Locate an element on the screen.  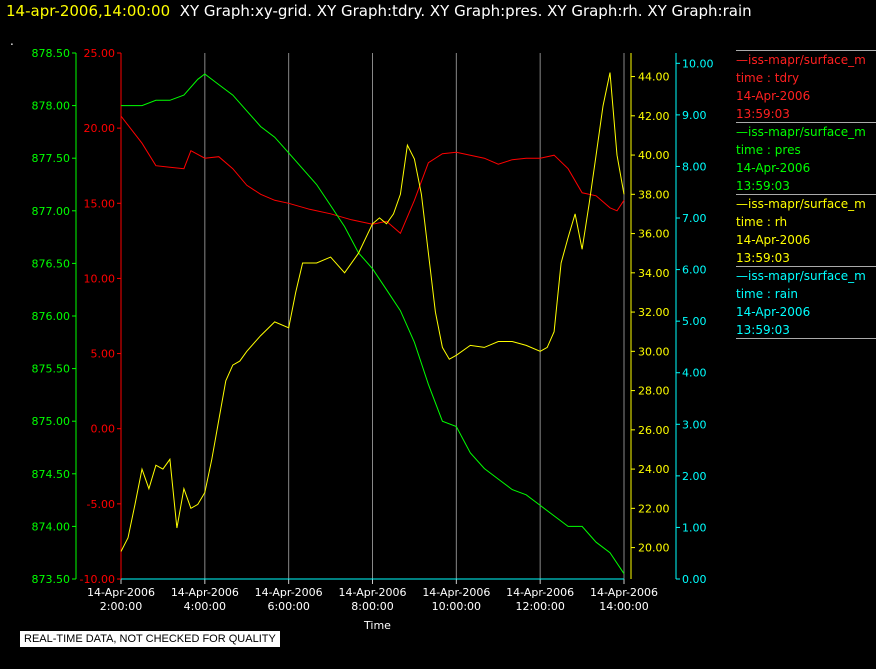
tdry-tick-label: 25.00 is located at coordinates (100, 53).